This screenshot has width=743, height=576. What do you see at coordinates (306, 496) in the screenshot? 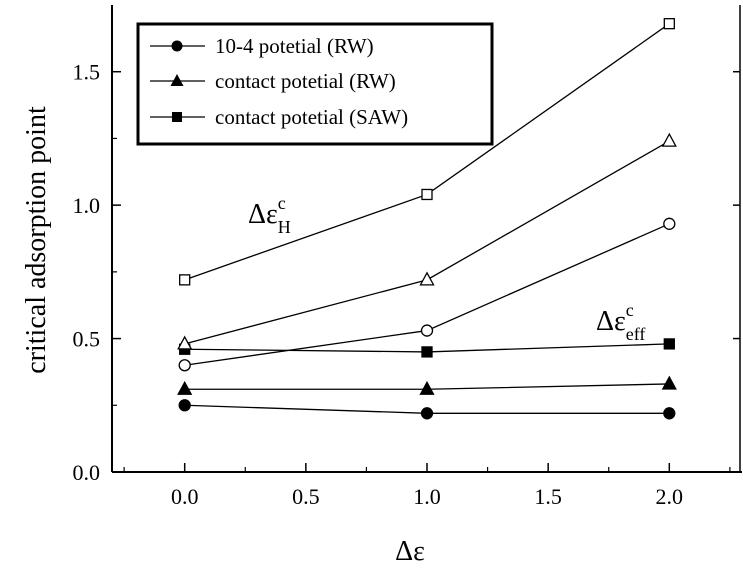
I see `x-tick-label: 0.5` at bounding box center [306, 496].